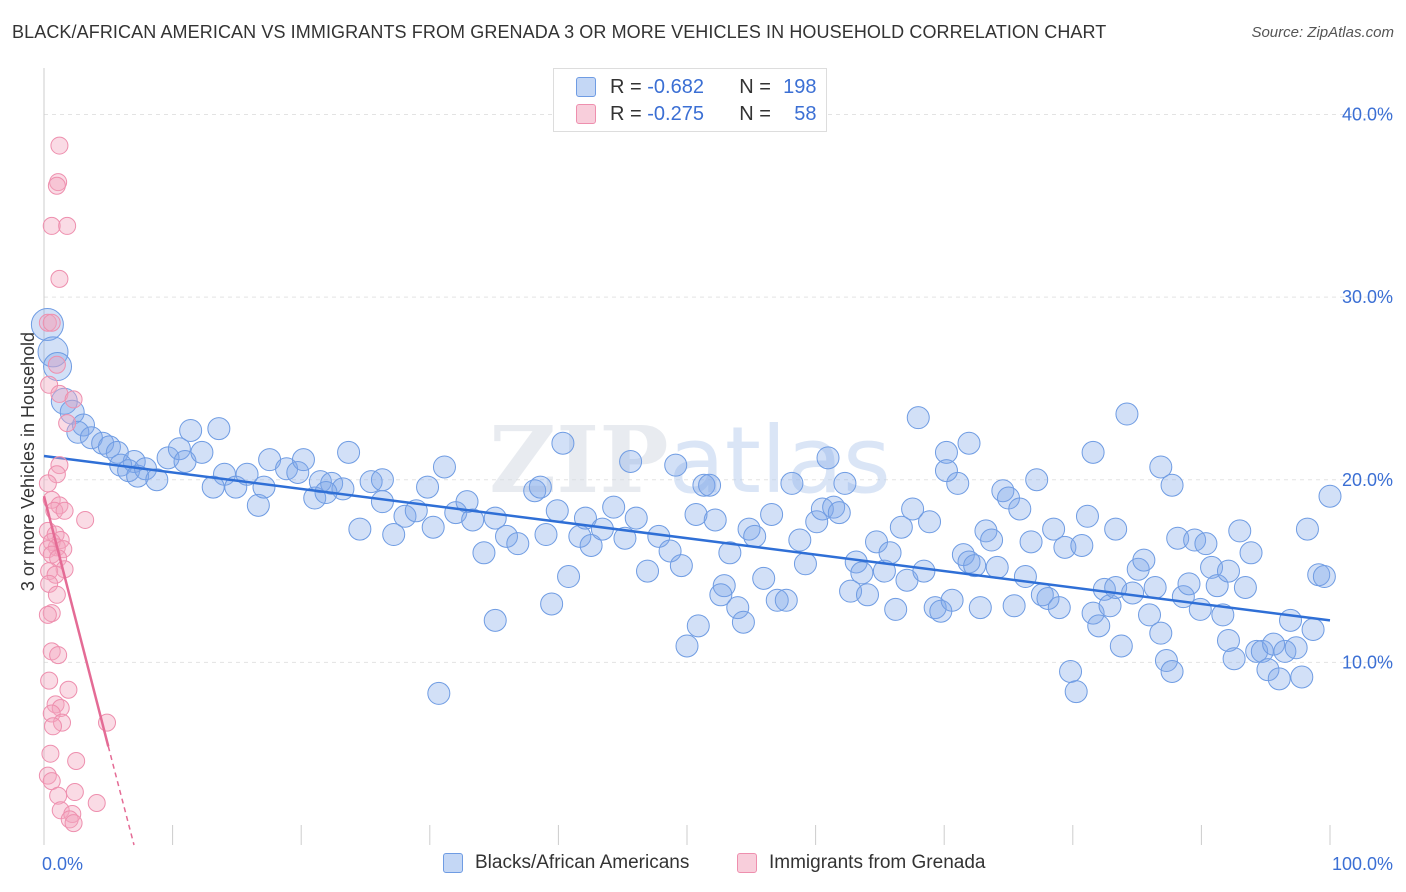 This screenshot has height=892, width=1406. What do you see at coordinates (76, 621) in the screenshot?
I see `grenada-trend-line` at bounding box center [76, 621].